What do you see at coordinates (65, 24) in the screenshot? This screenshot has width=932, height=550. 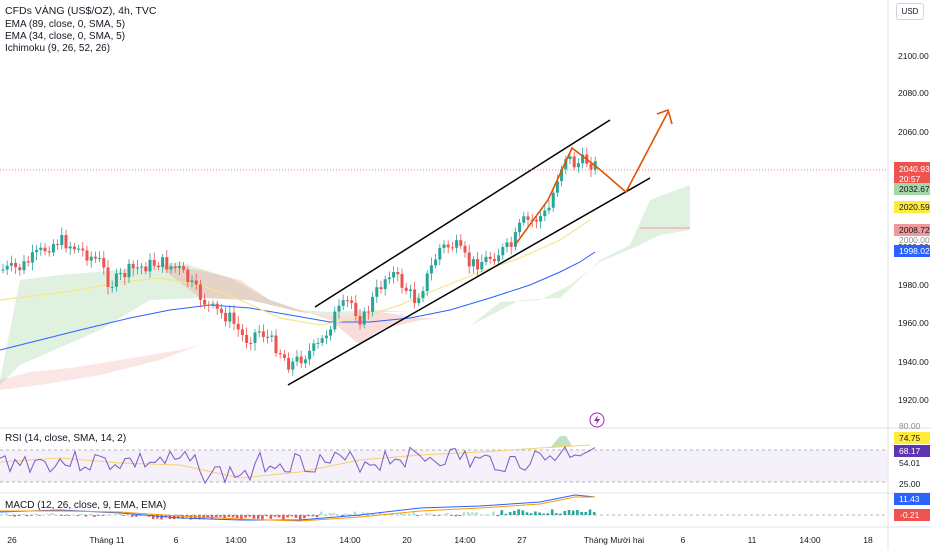 I see `indicator-ema-89: EMA (89, close, 0, SMA, 5)` at bounding box center [65, 24].